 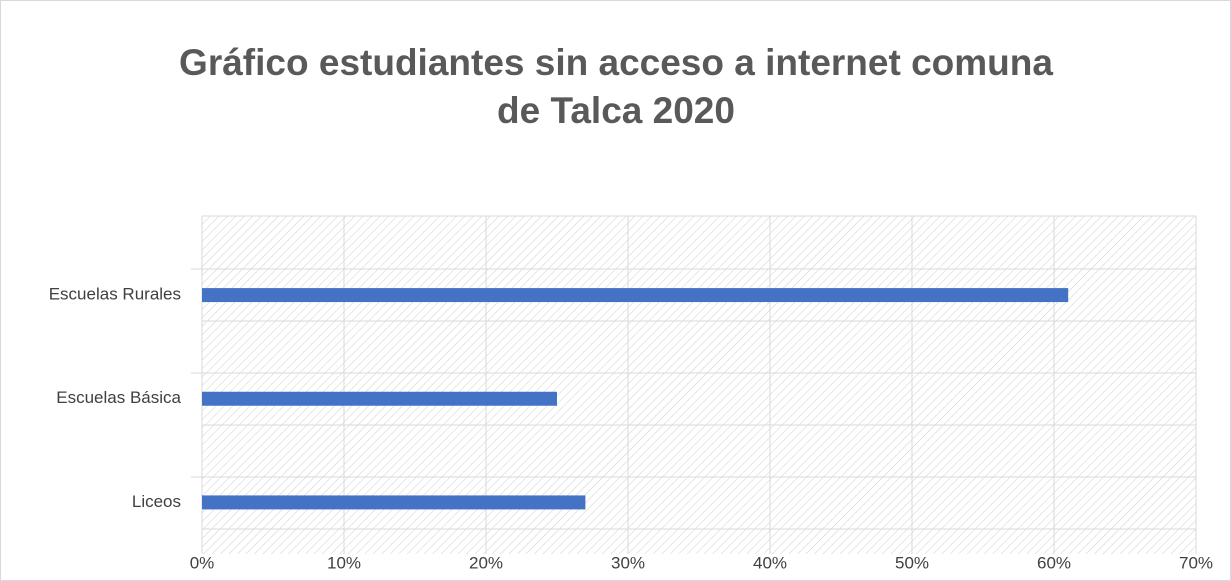 What do you see at coordinates (912, 562) in the screenshot?
I see `x-tick-label: 50%` at bounding box center [912, 562].